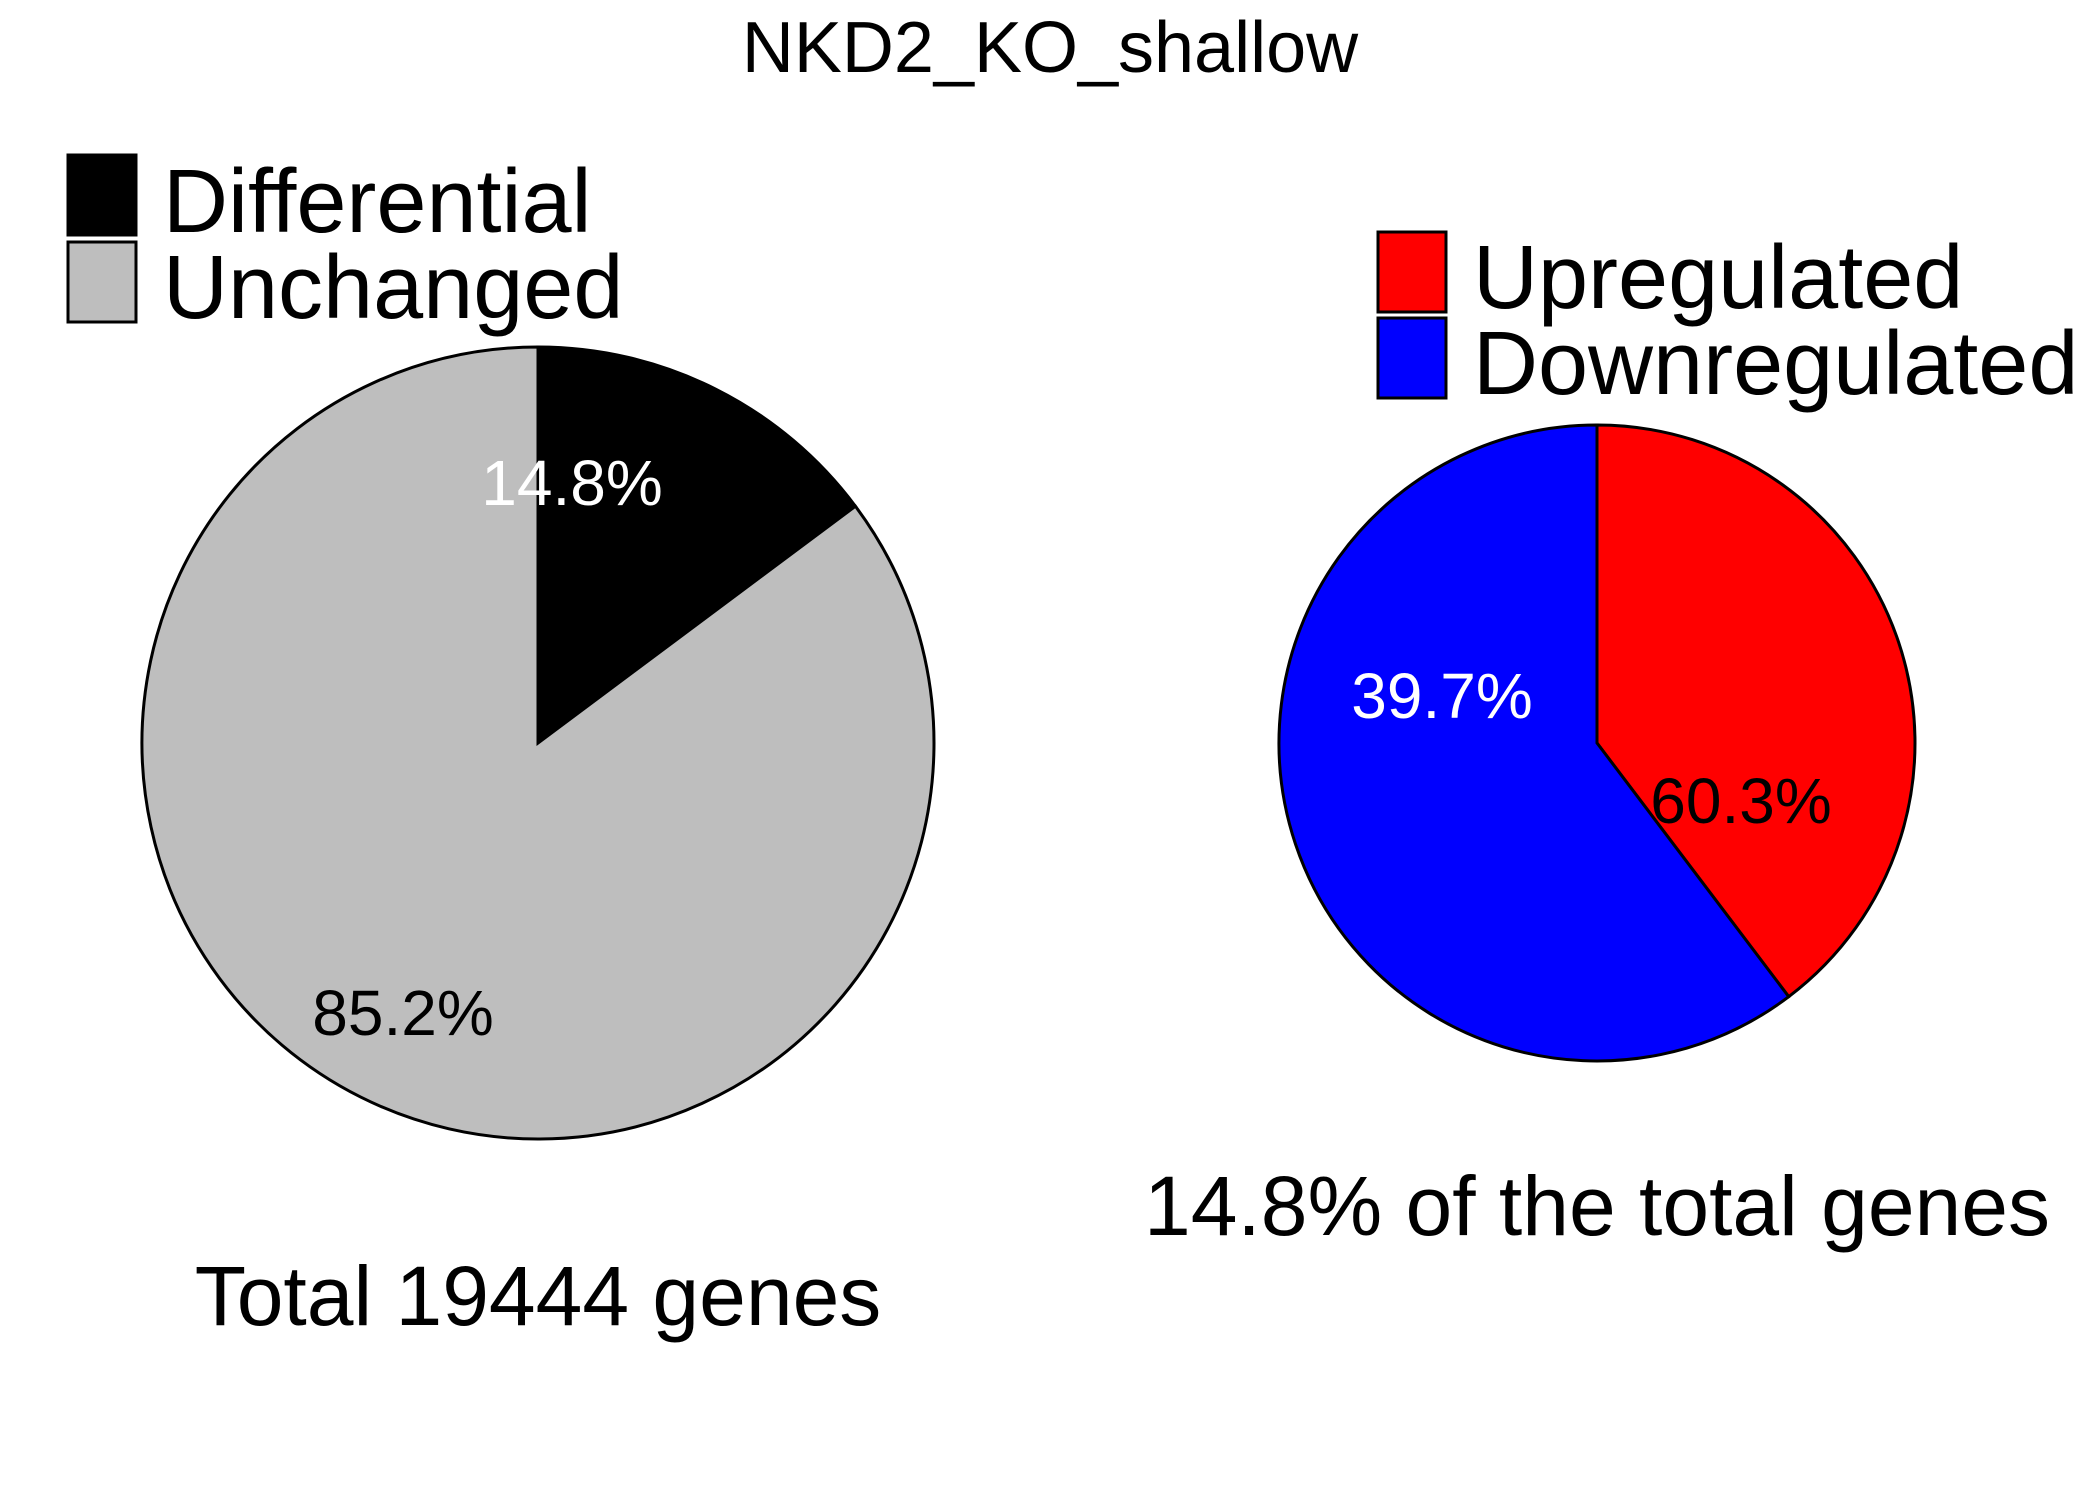 This screenshot has width=2100, height=1500. I want to click on pie-slice-differential, so click(697, 545).